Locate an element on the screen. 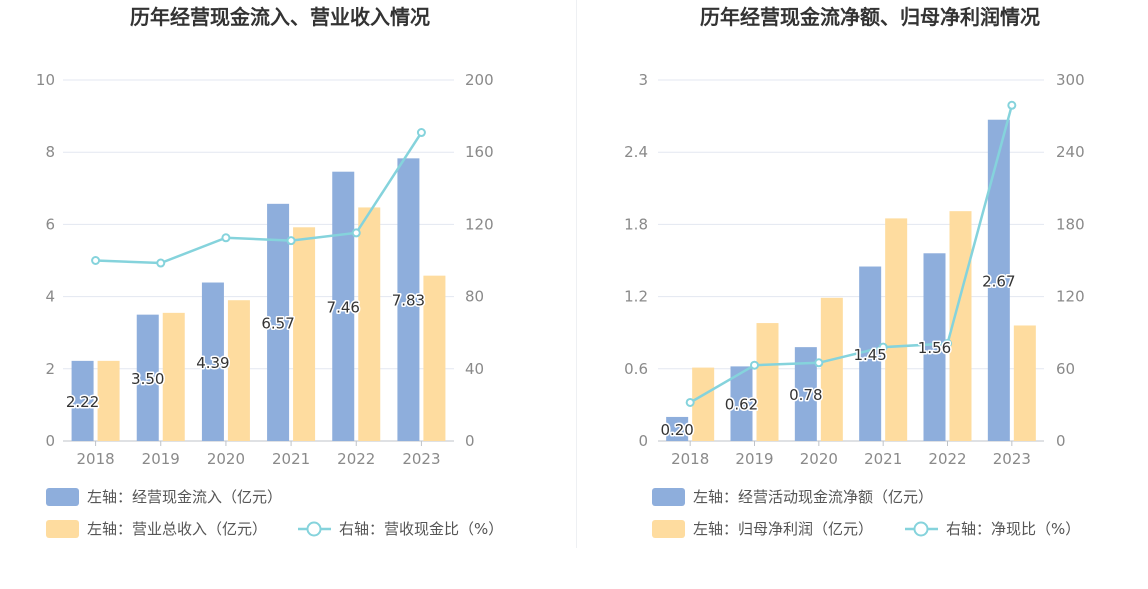 The height and width of the screenshot is (589, 1148). right-axis-tick-label: 300 is located at coordinates (1070, 80).